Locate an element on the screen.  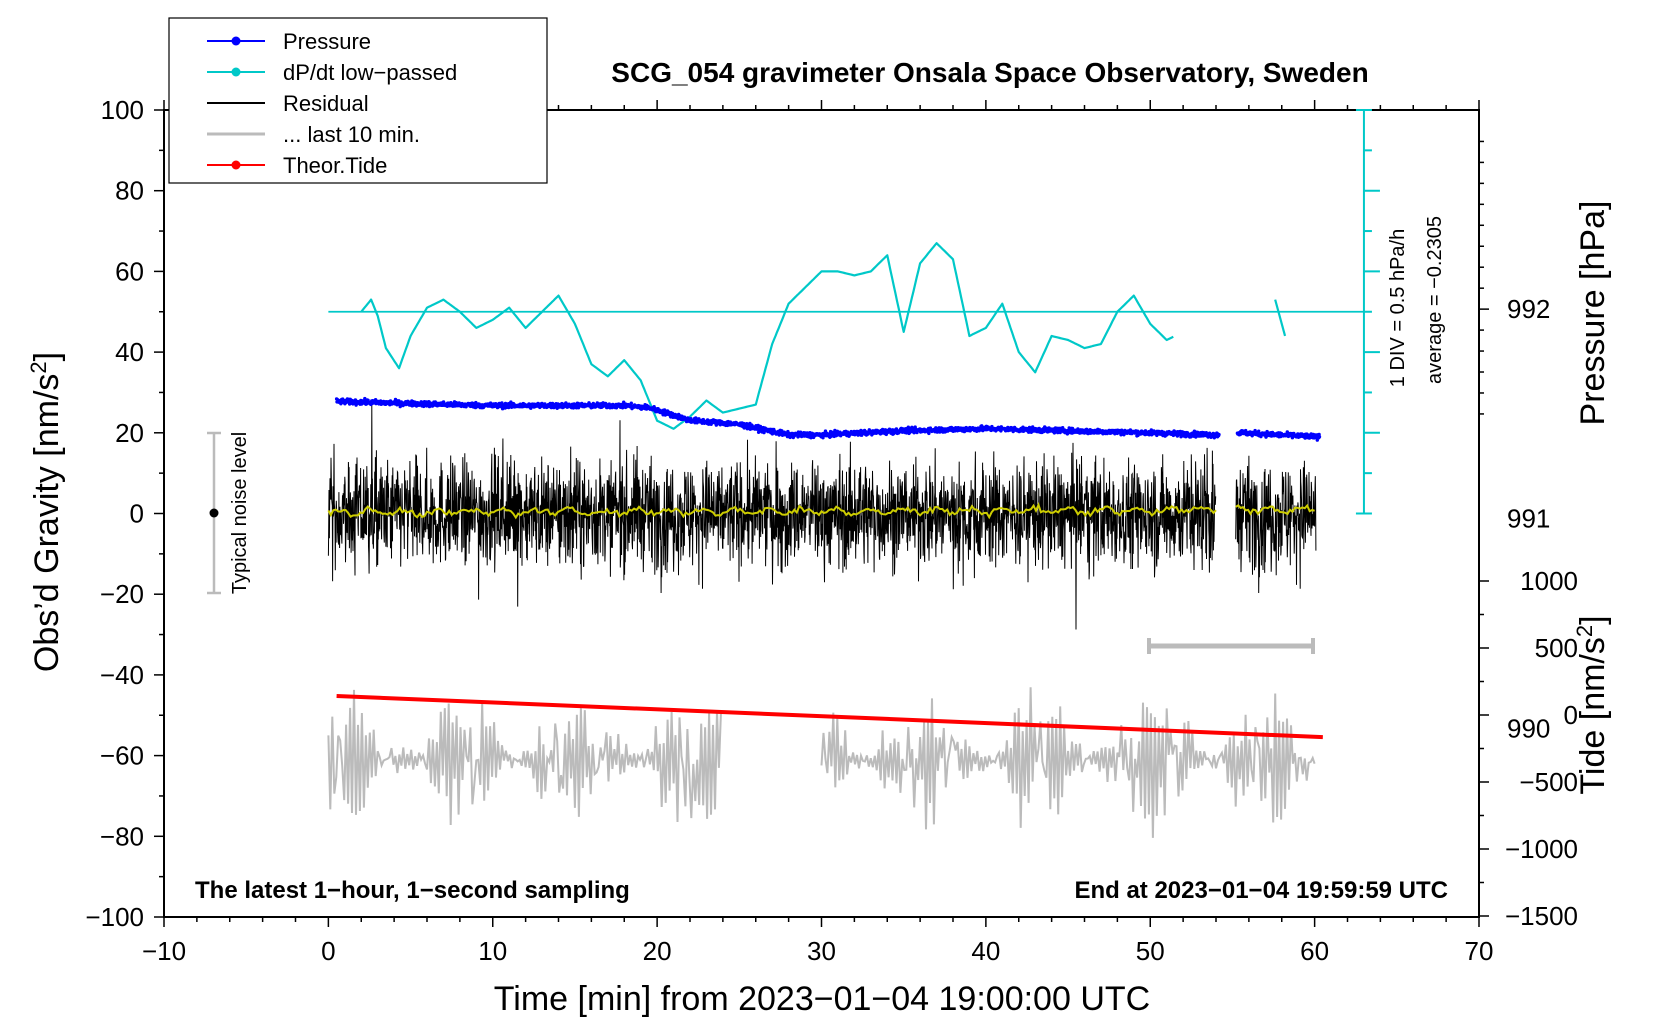
tide-axis-title: Tide [nm/s2] is located at coordinates (1592, 704).